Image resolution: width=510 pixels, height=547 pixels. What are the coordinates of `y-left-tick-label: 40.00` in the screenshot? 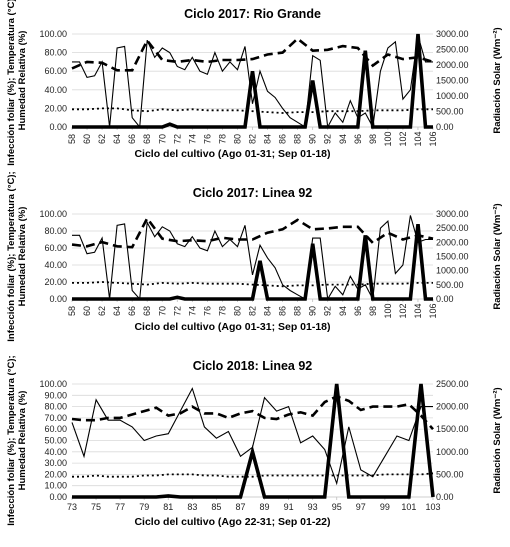 It's located at (55, 452).